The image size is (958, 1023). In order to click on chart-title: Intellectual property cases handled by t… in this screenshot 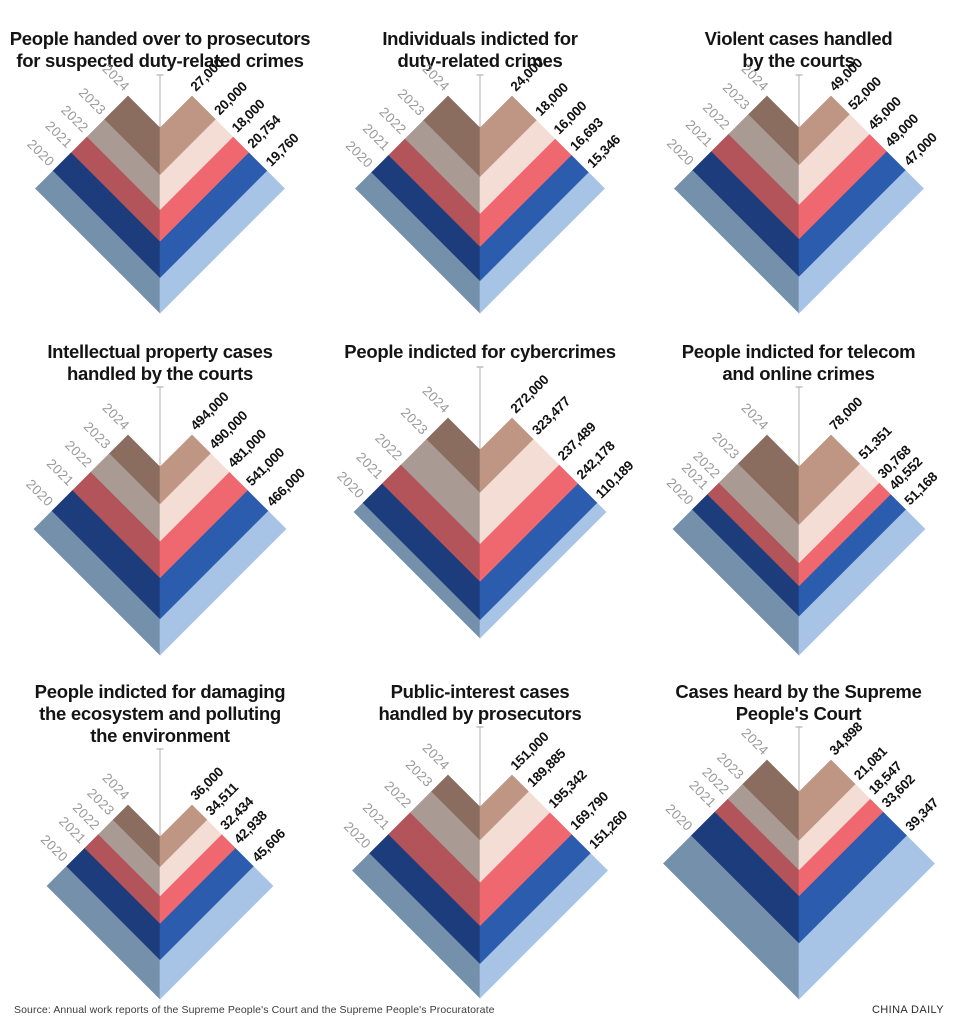, I will do `click(160, 362)`.